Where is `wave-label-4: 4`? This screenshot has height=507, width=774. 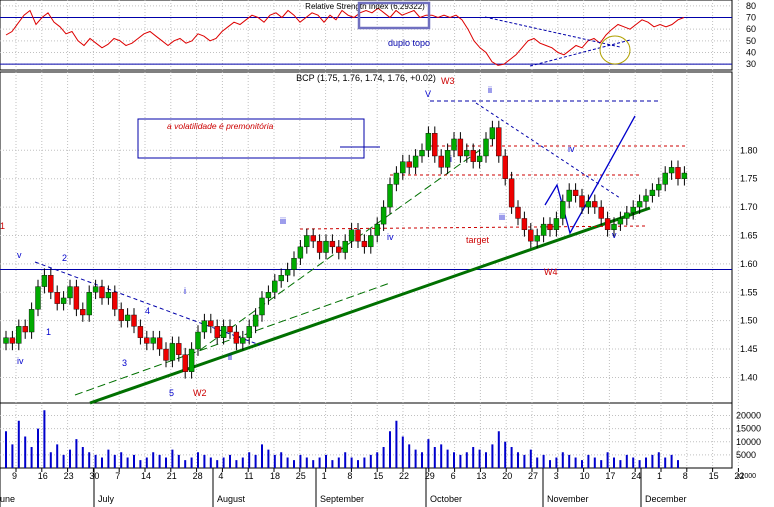
wave-label-4: 4 is located at coordinates (147, 311).